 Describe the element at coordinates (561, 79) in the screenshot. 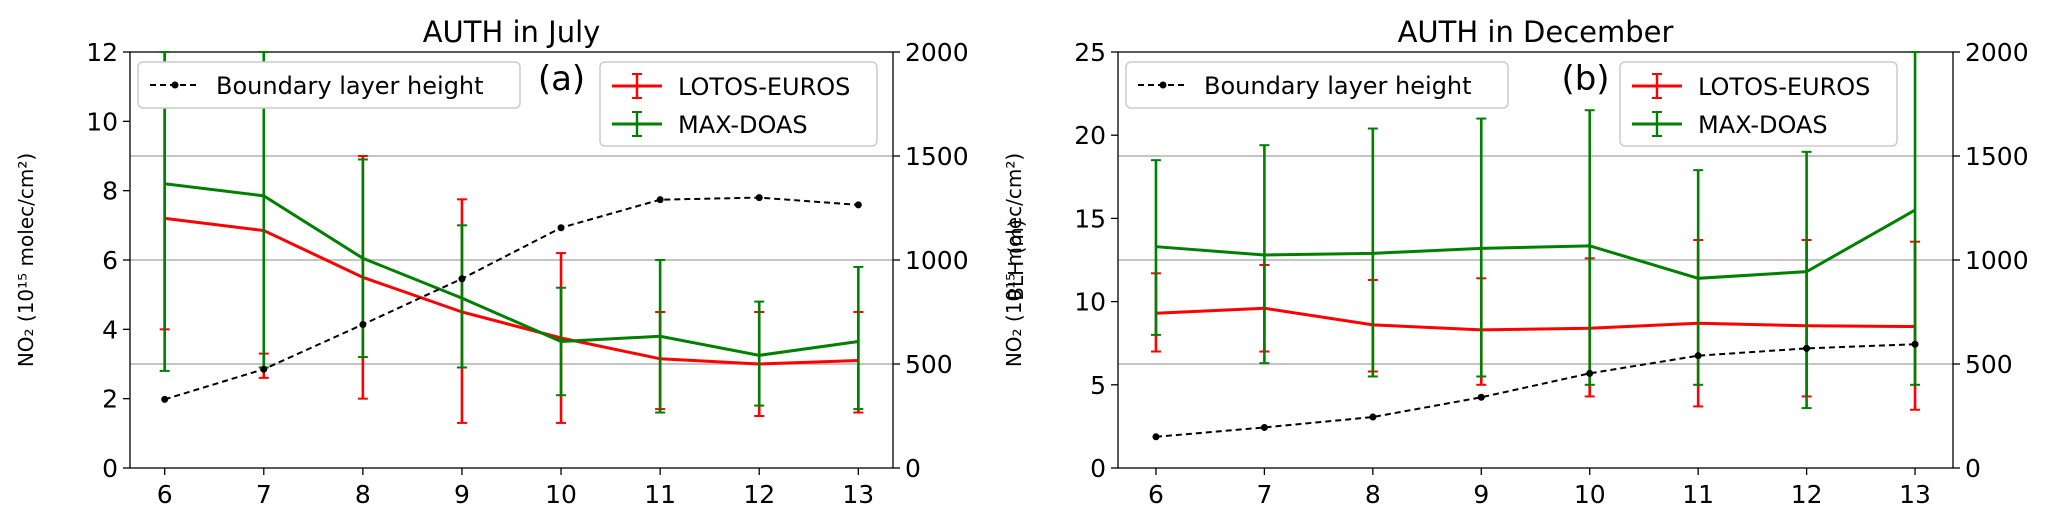

I see `panel-label: (a)` at that location.